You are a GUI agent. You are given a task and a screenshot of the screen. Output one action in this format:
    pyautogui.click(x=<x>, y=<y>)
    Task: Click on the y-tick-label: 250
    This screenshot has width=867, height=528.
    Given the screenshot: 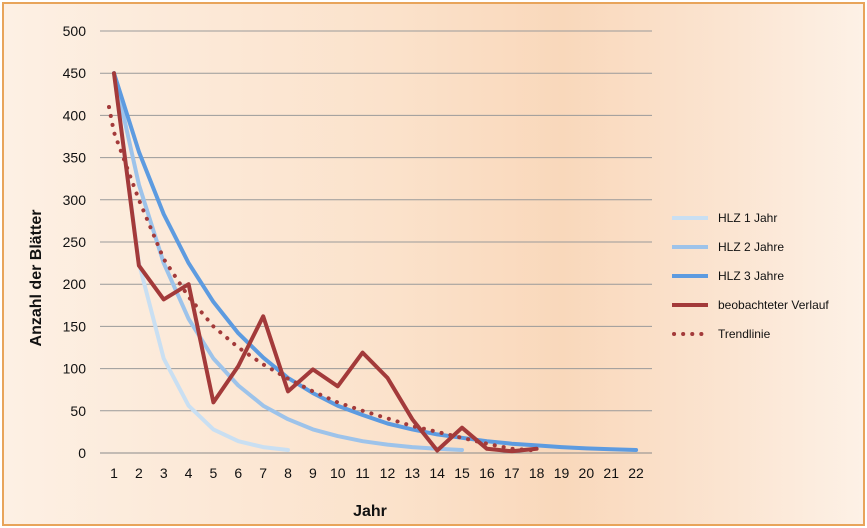 What is the action you would take?
    pyautogui.click(x=75, y=242)
    